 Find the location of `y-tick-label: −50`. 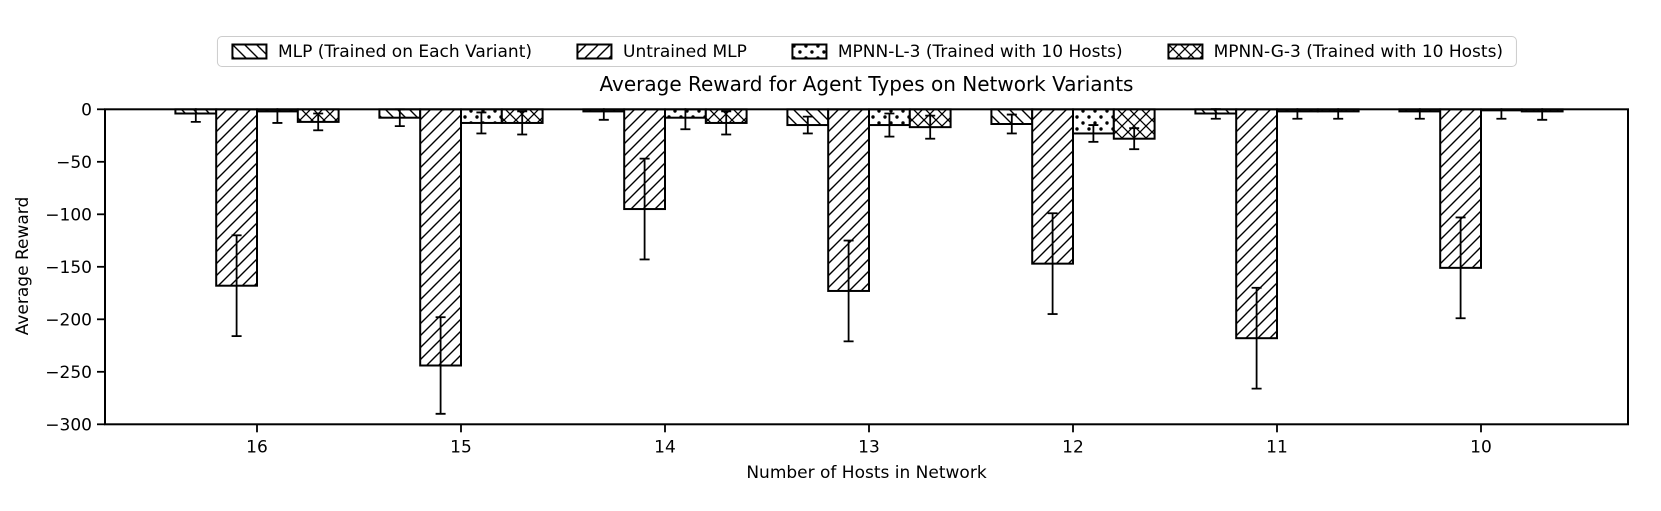

y-tick-label: −50 is located at coordinates (74, 163).